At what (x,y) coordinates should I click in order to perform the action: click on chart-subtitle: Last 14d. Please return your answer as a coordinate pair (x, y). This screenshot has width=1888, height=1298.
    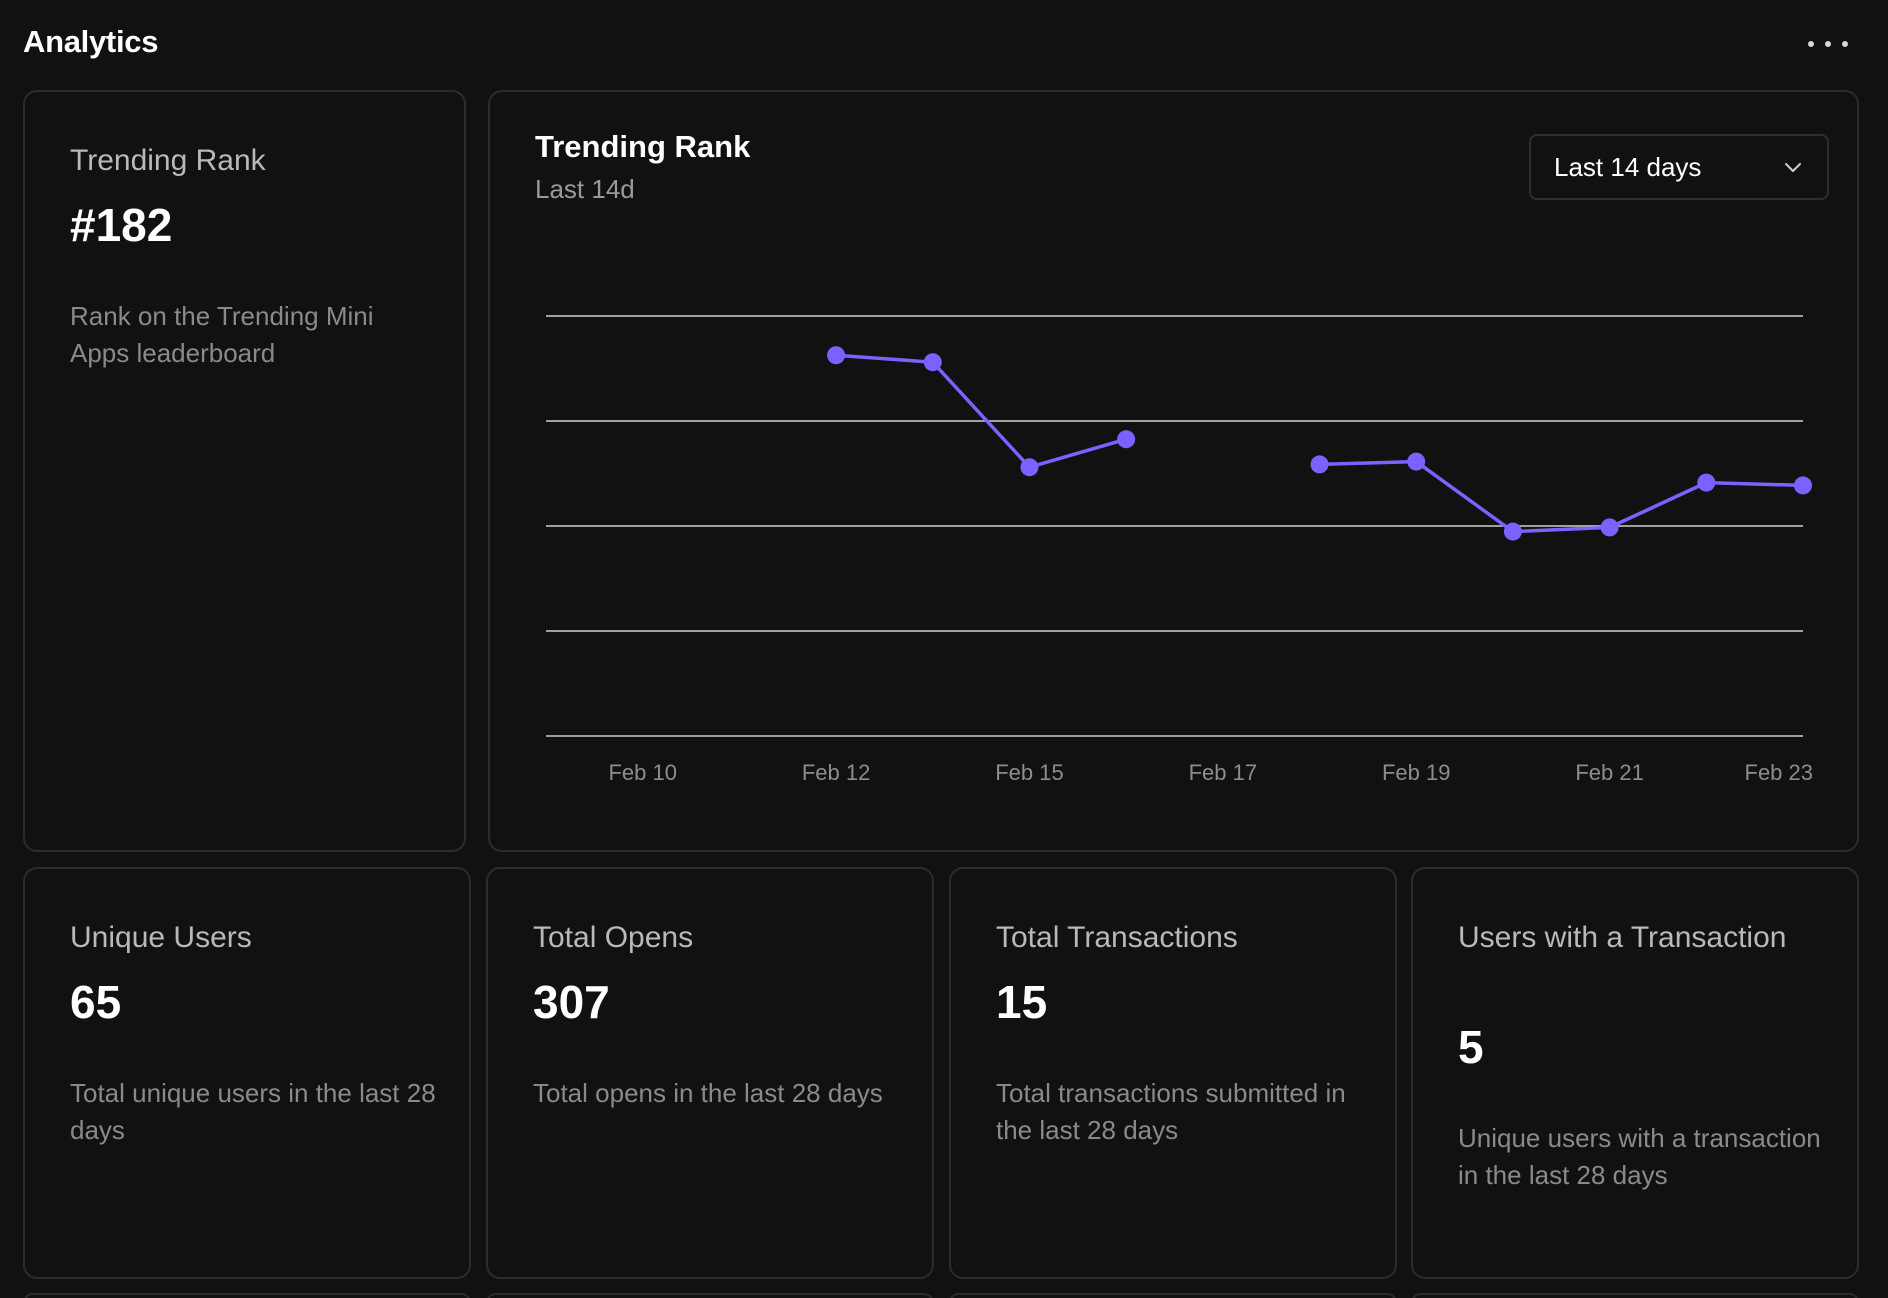
    Looking at the image, I should click on (585, 189).